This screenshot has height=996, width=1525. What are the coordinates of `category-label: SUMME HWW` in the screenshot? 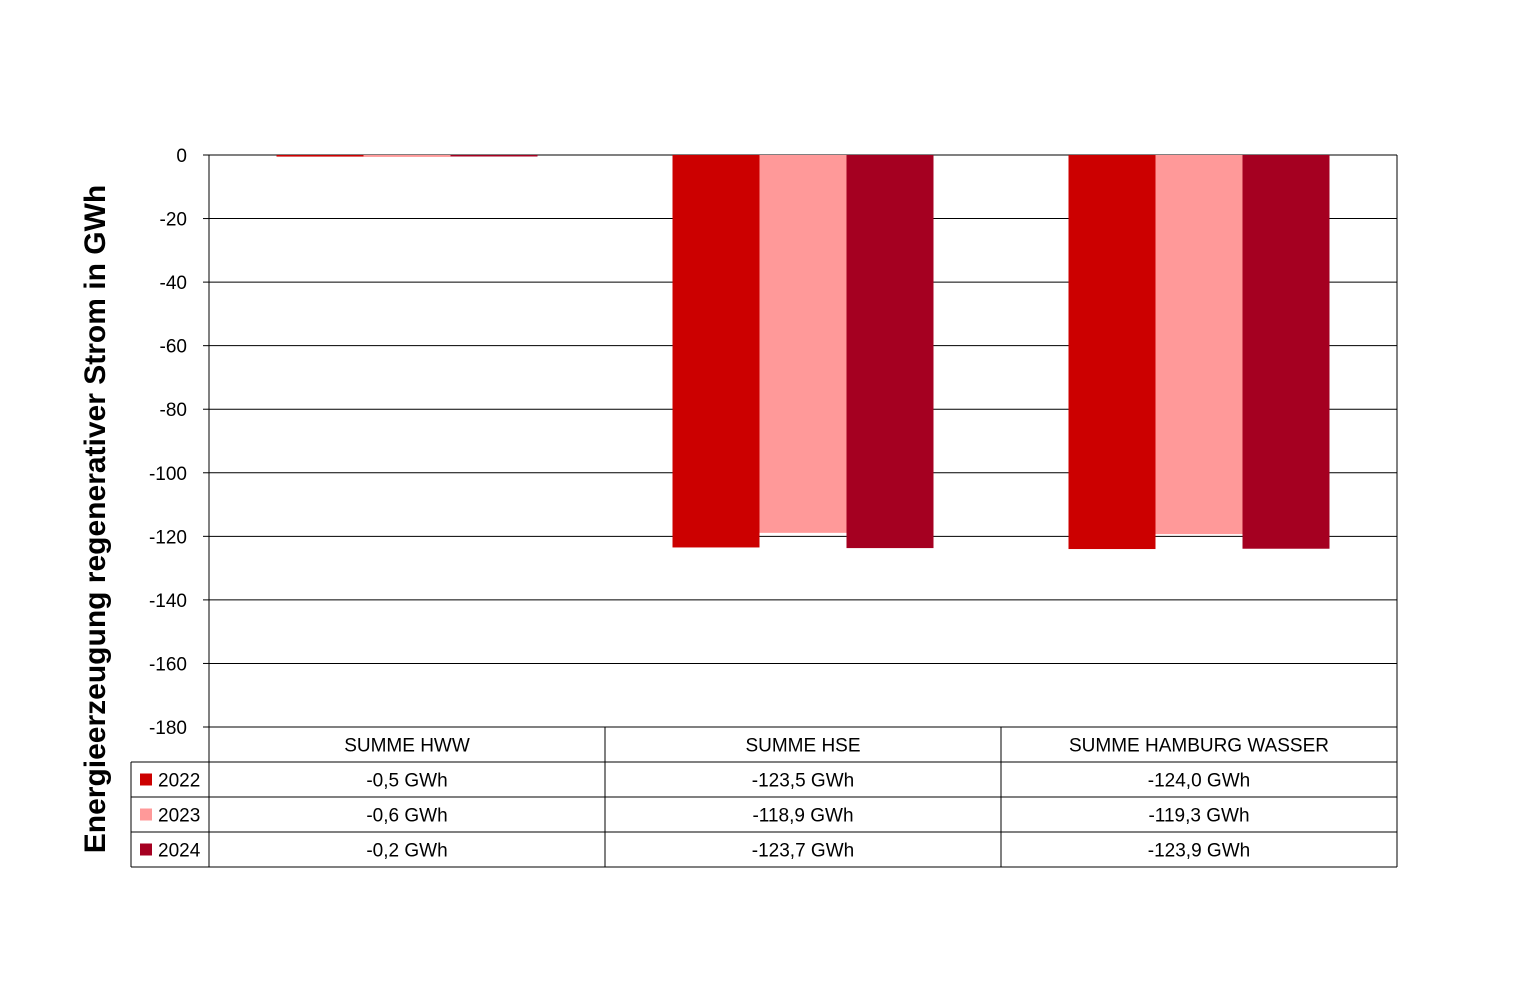 It's located at (407, 746).